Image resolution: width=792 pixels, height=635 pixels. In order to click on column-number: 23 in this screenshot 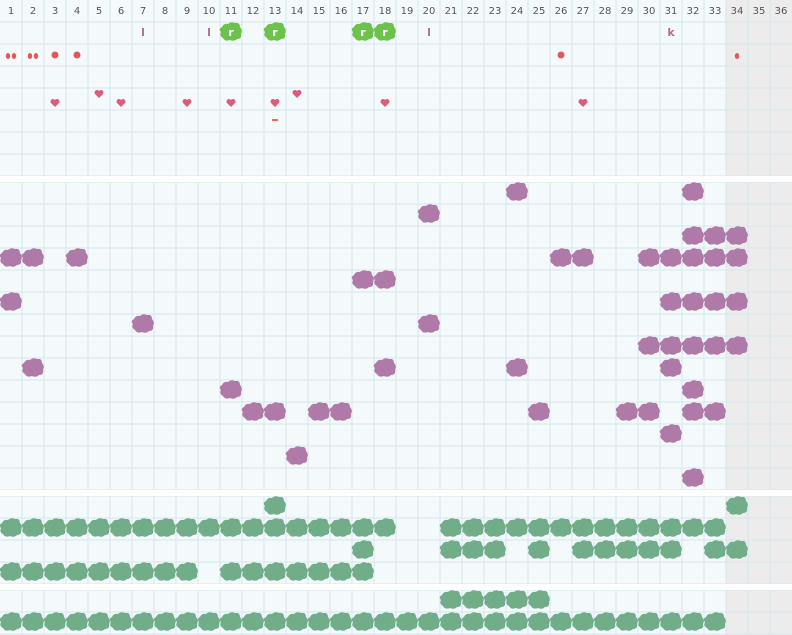, I will do `click(495, 11)`.